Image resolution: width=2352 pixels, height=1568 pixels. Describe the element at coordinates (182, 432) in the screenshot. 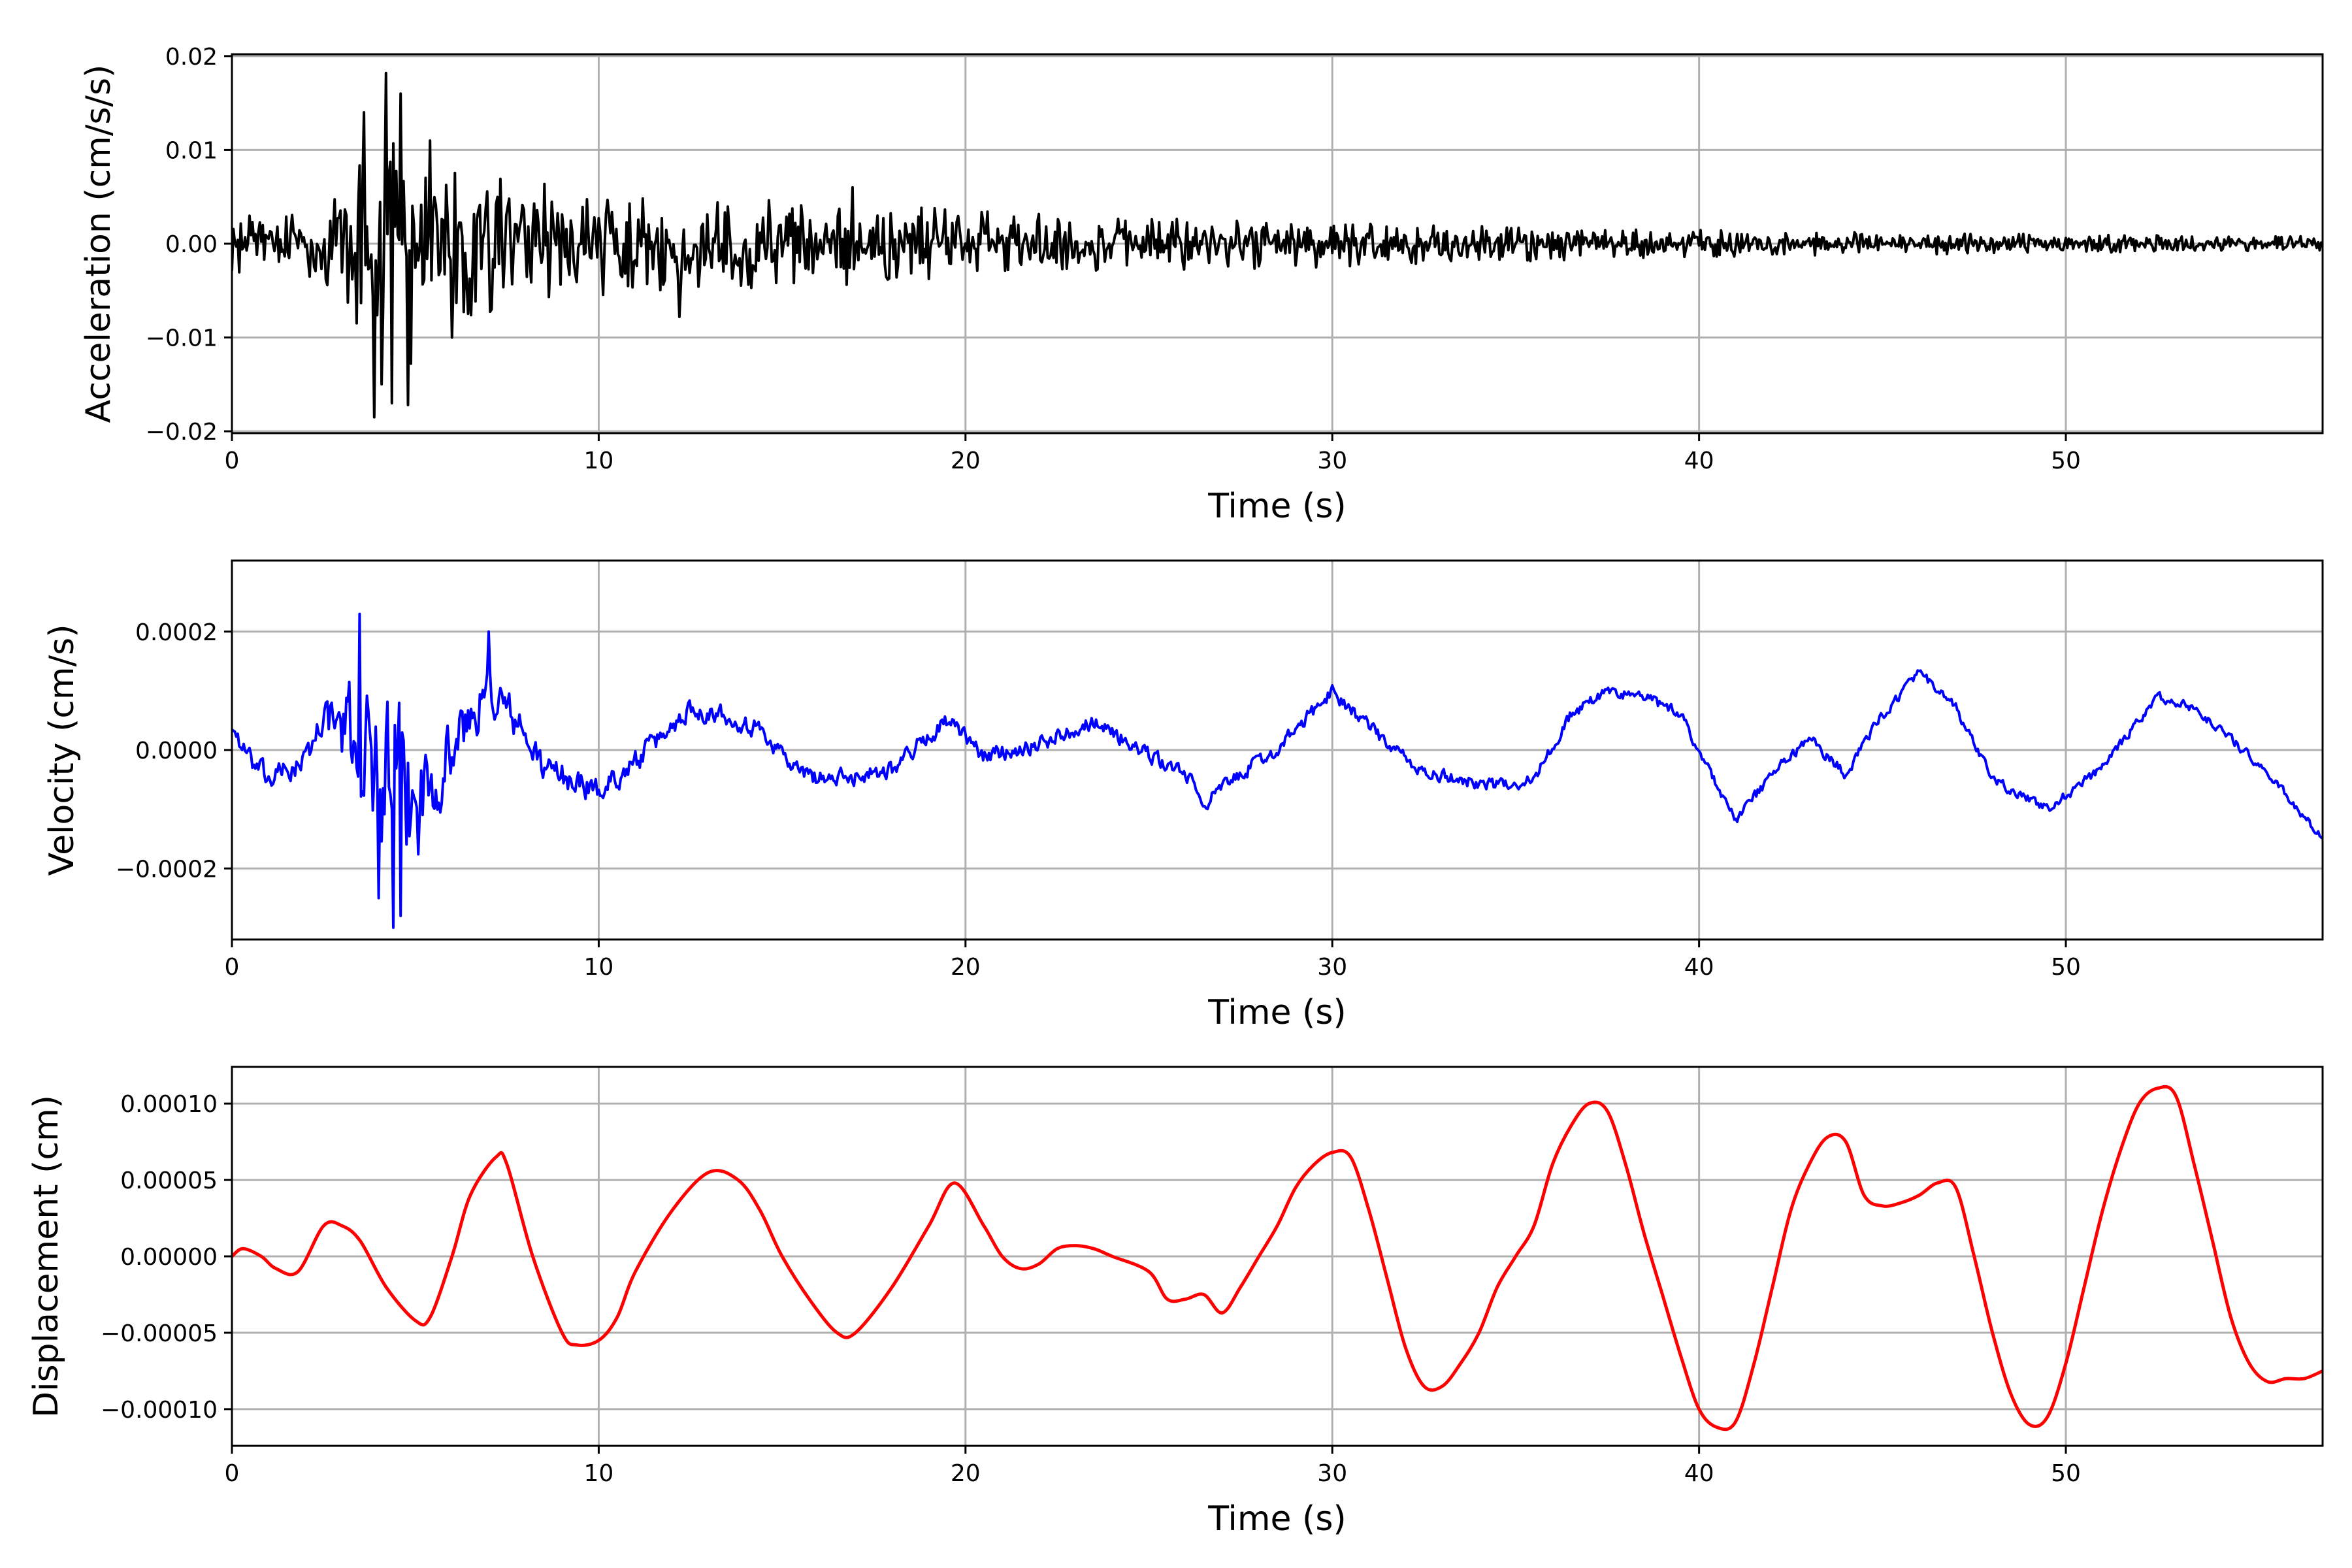

I see `acceleration-ytick-label: −0.02` at that location.